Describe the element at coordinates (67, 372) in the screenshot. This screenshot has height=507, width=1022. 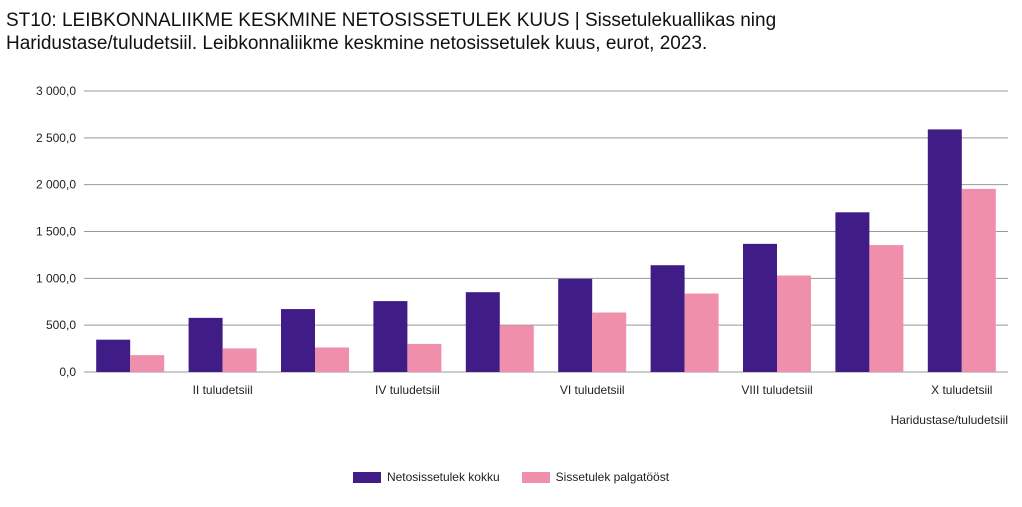
I see `y-tick-label-0: 0,0` at that location.